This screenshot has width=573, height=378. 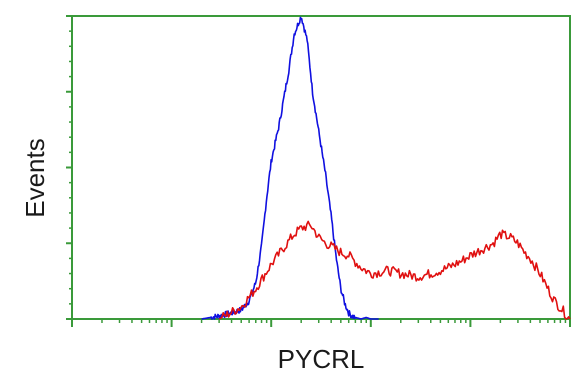 I want to click on x-axis-label: PYCRL, so click(x=321, y=359).